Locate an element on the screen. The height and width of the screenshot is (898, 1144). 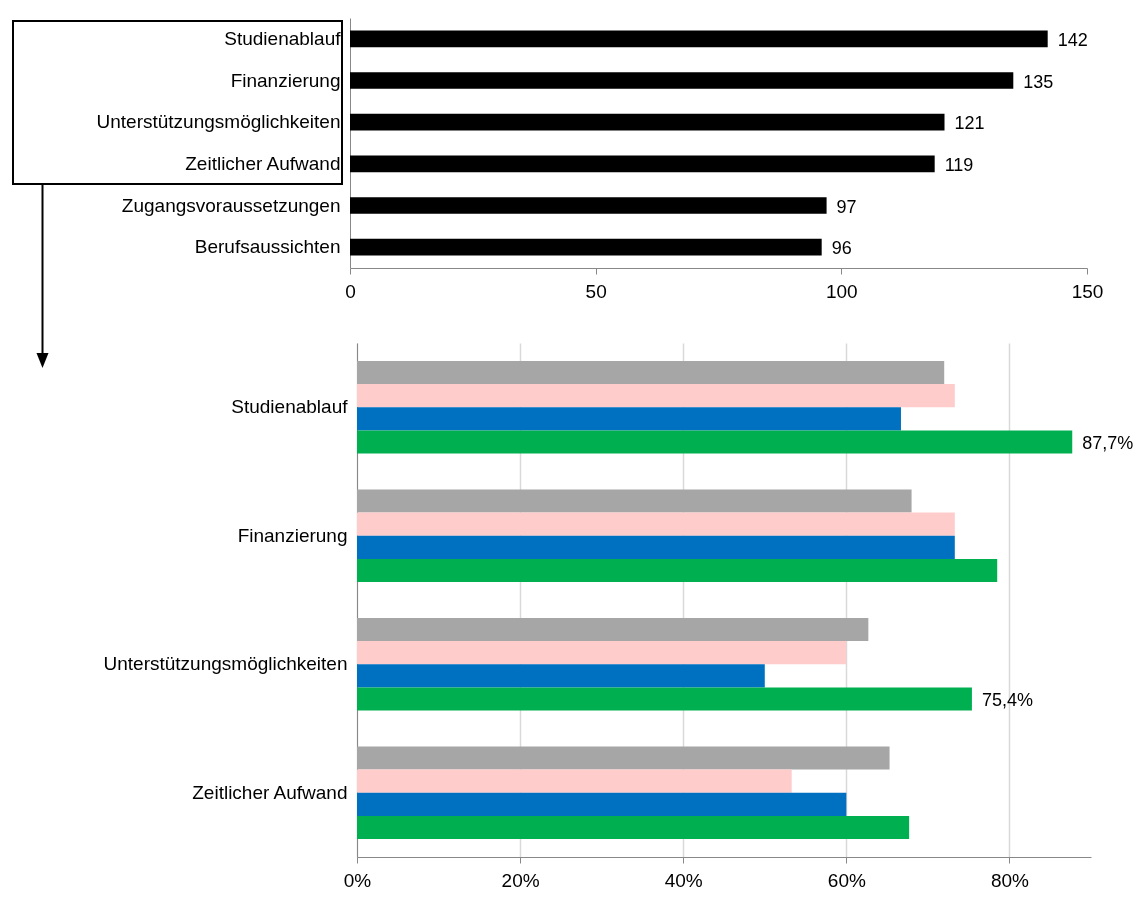
y-tick-label: Zugangsvoraussetzungen is located at coordinates (231, 205).